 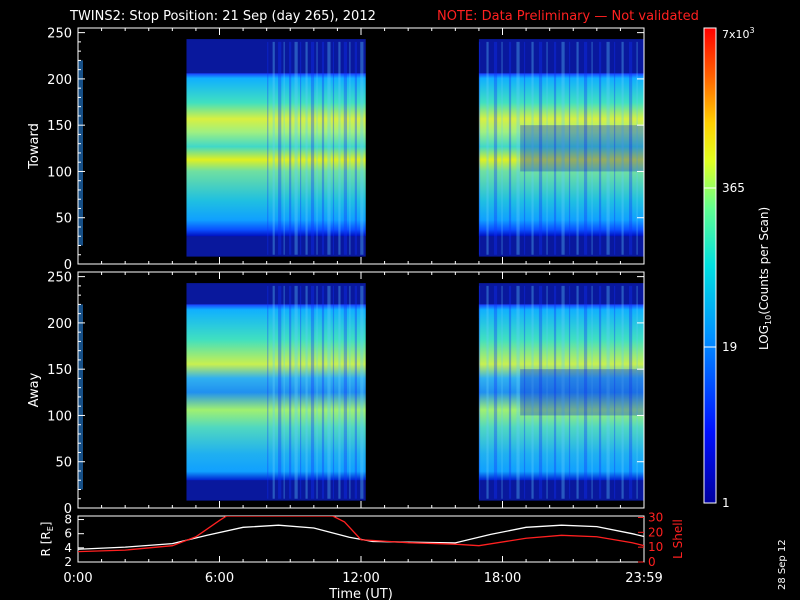 What do you see at coordinates (360, 593) in the screenshot?
I see `x-axis-label: Time (UT)` at bounding box center [360, 593].